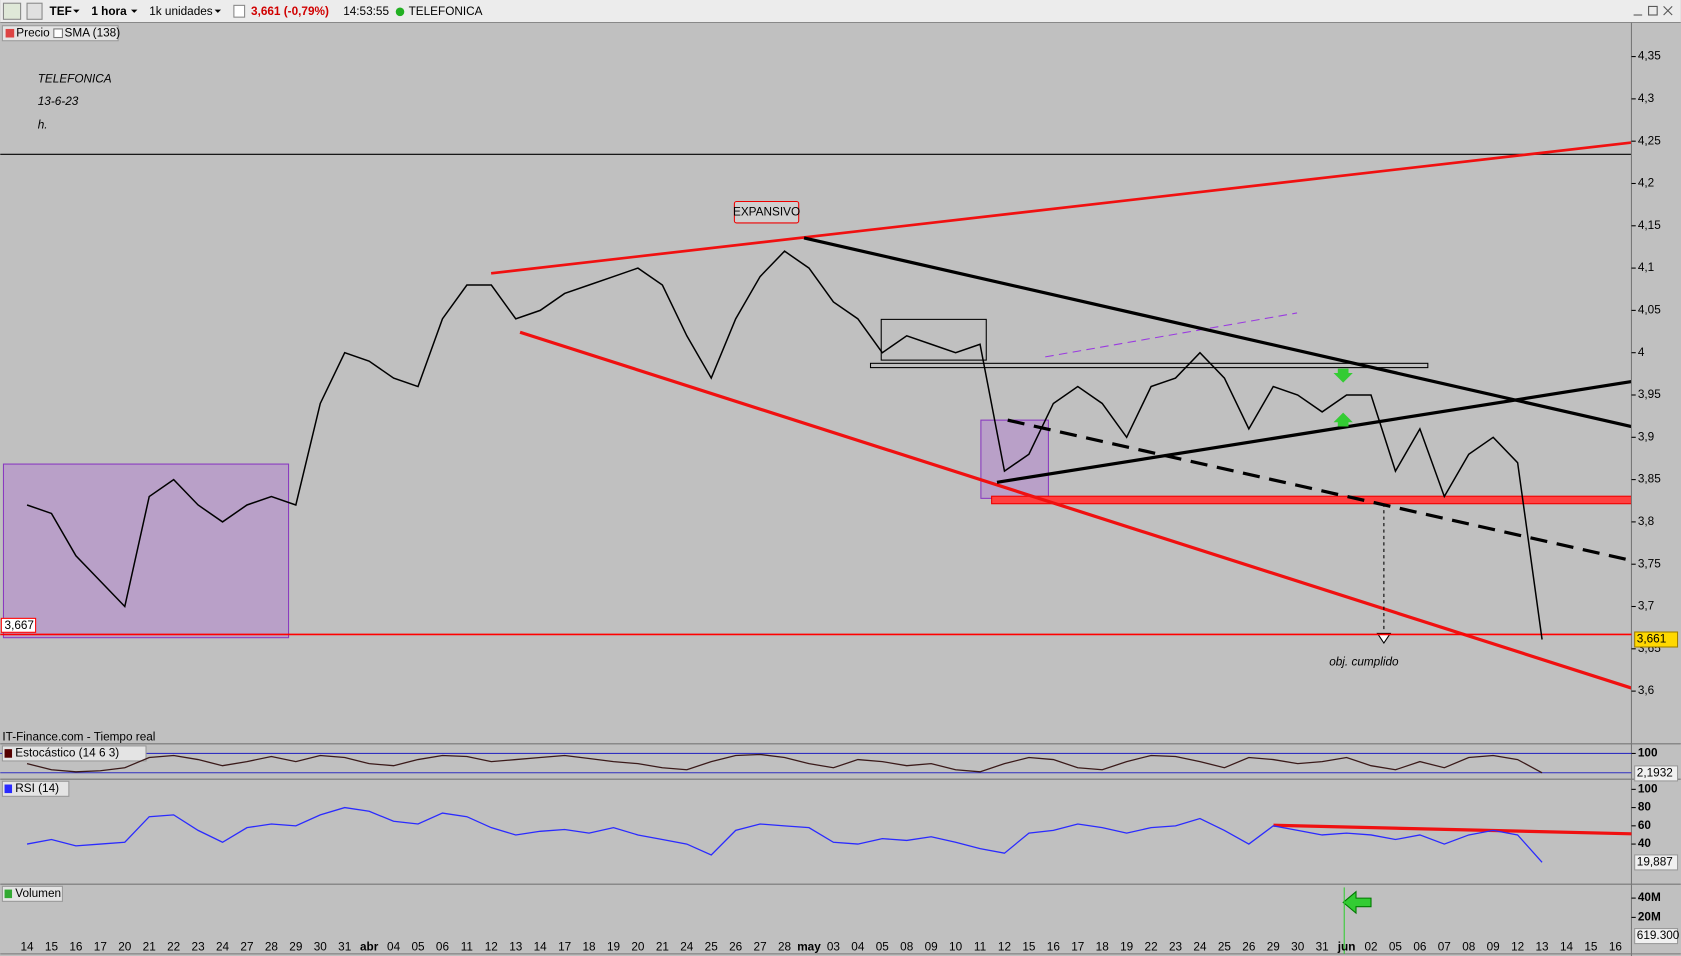  I want to click on last-value-label: 2,1932, so click(1655, 773).